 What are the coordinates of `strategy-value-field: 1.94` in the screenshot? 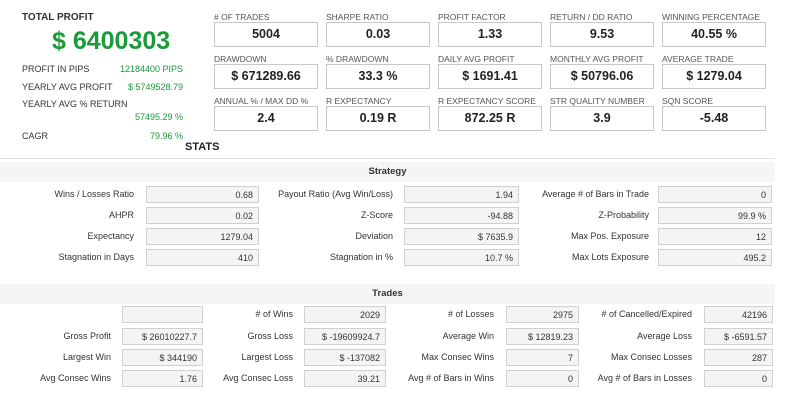 It's located at (461, 194).